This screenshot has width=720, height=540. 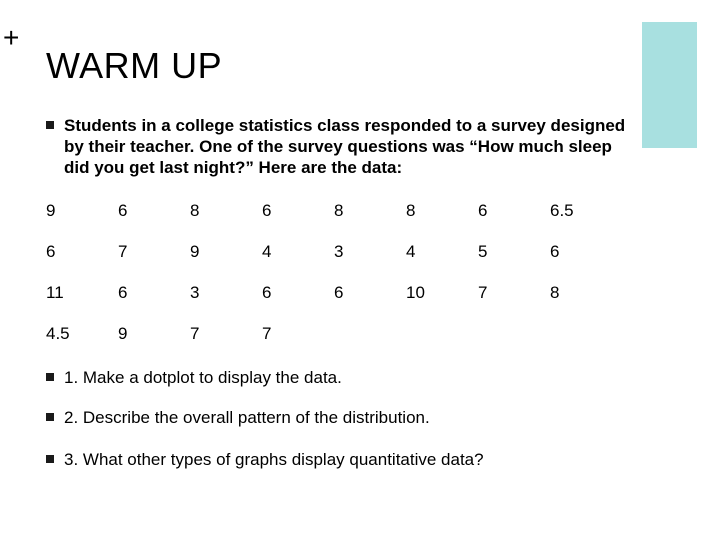 What do you see at coordinates (483, 251) in the screenshot?
I see `table-cell: 5` at bounding box center [483, 251].